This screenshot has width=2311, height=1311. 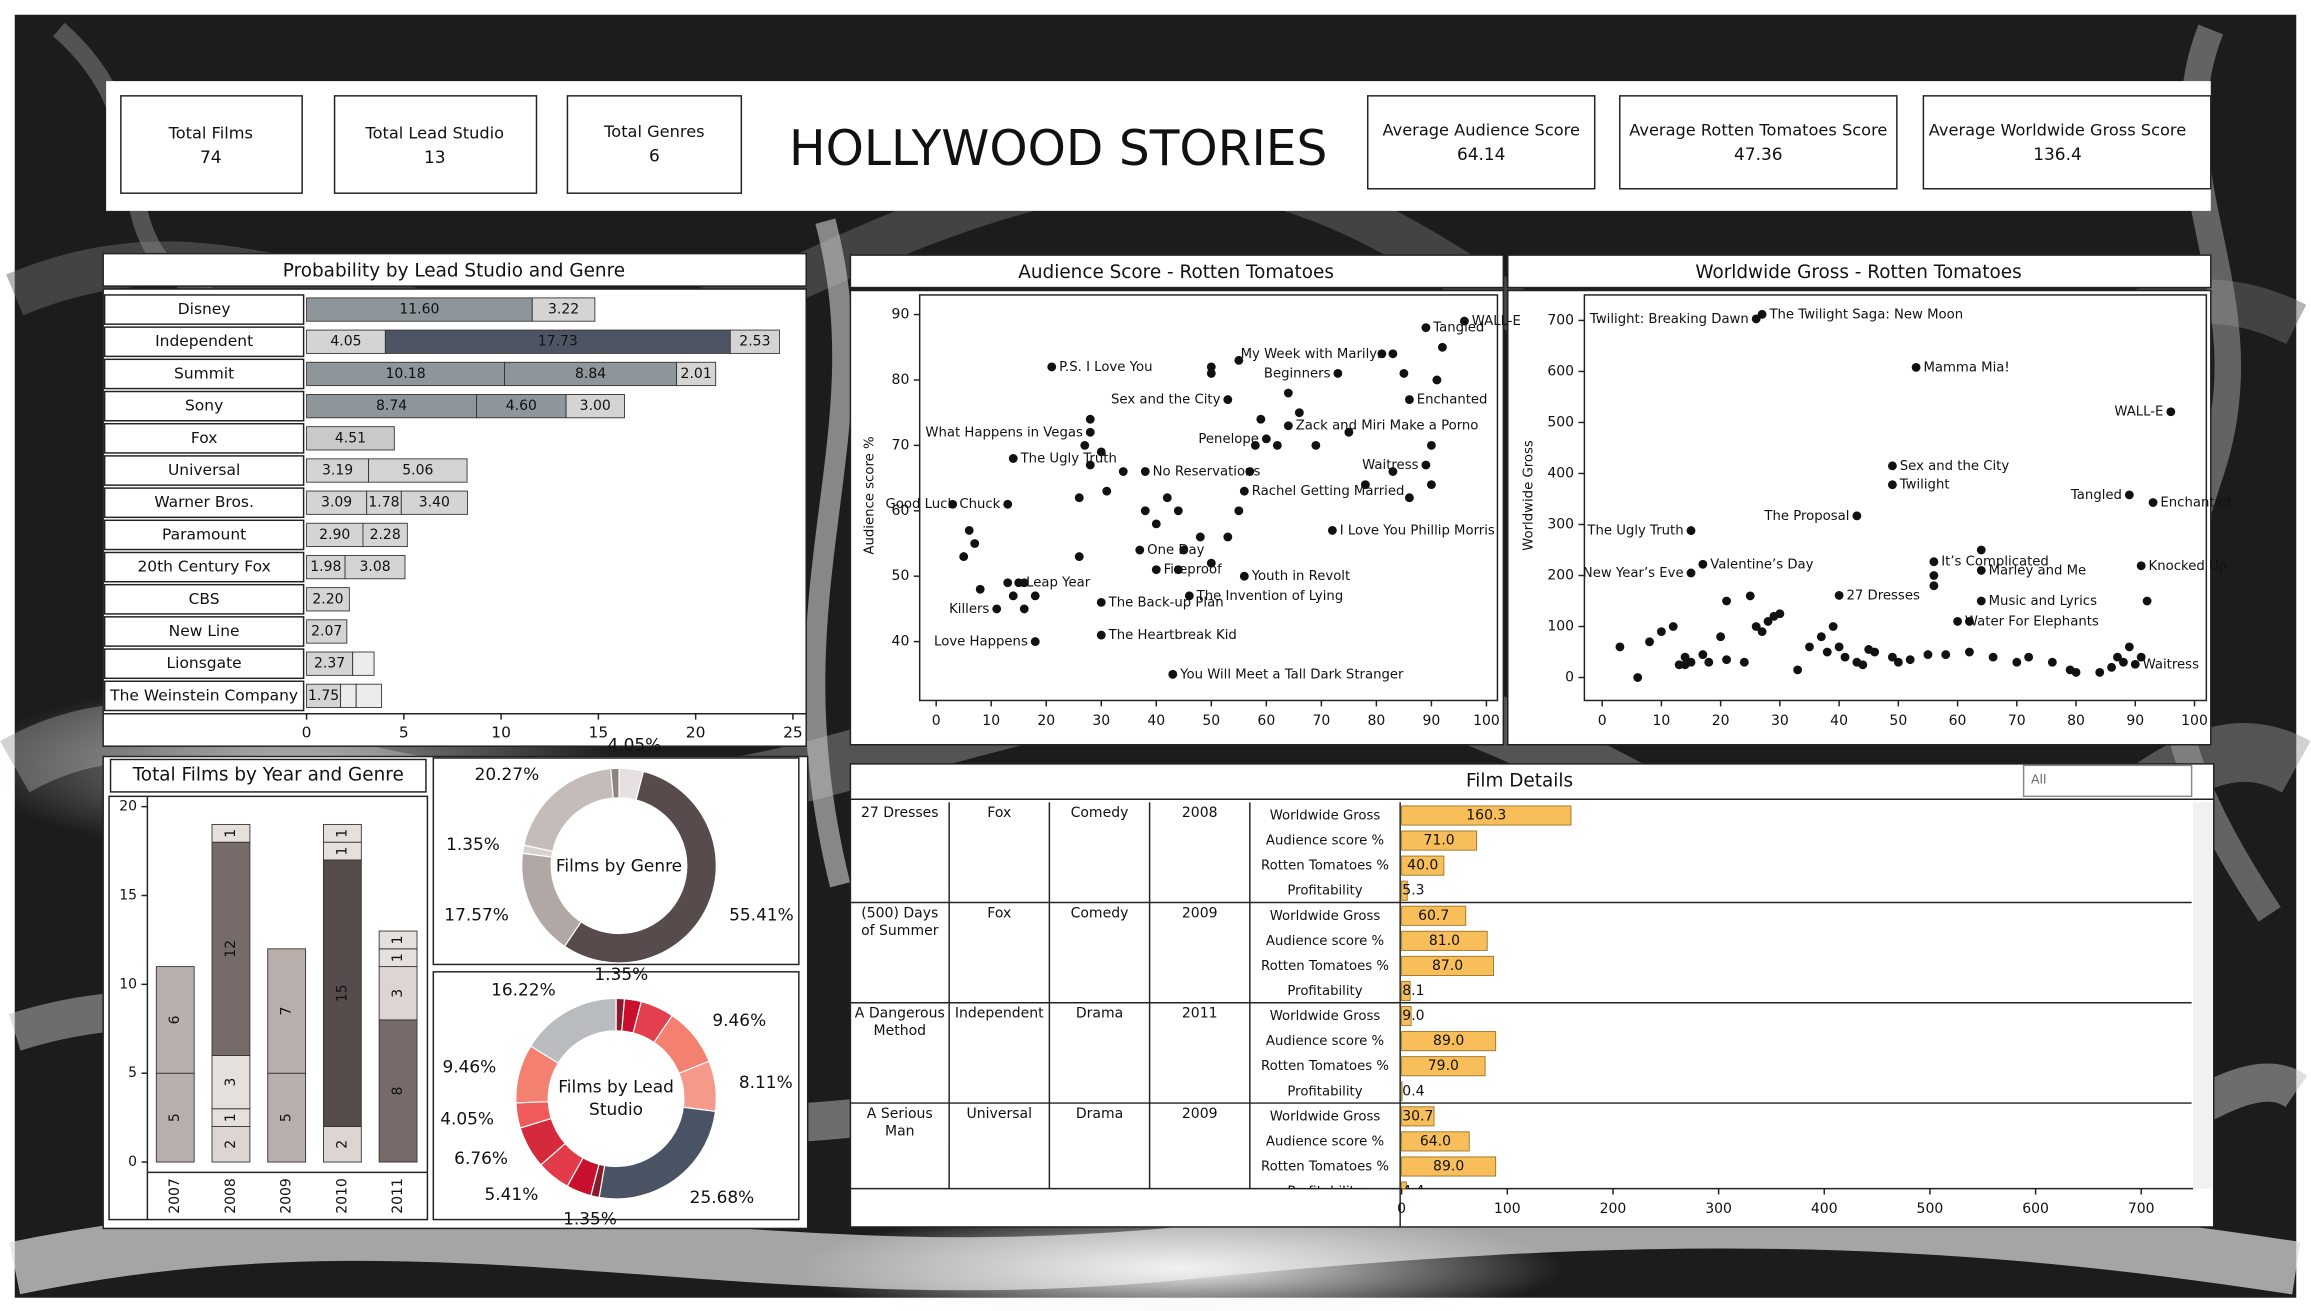 What do you see at coordinates (901, 511) in the screenshot?
I see `y-tick-label: 60` at bounding box center [901, 511].